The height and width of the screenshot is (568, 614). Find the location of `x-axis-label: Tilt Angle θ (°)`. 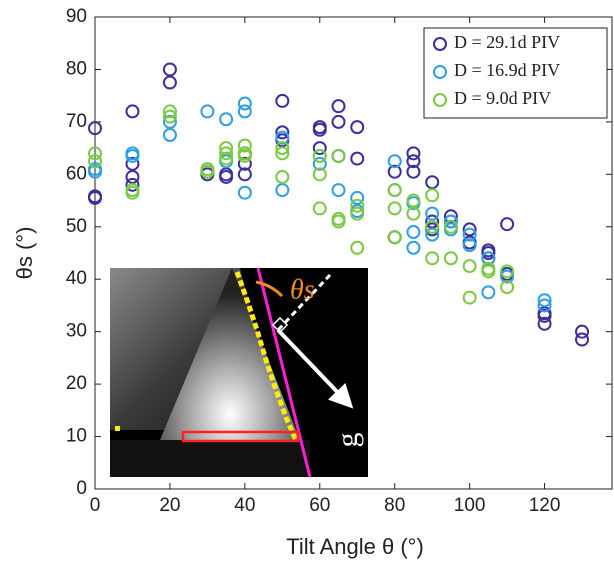

x-axis-label: Tilt Angle θ (°) is located at coordinates (355, 546).